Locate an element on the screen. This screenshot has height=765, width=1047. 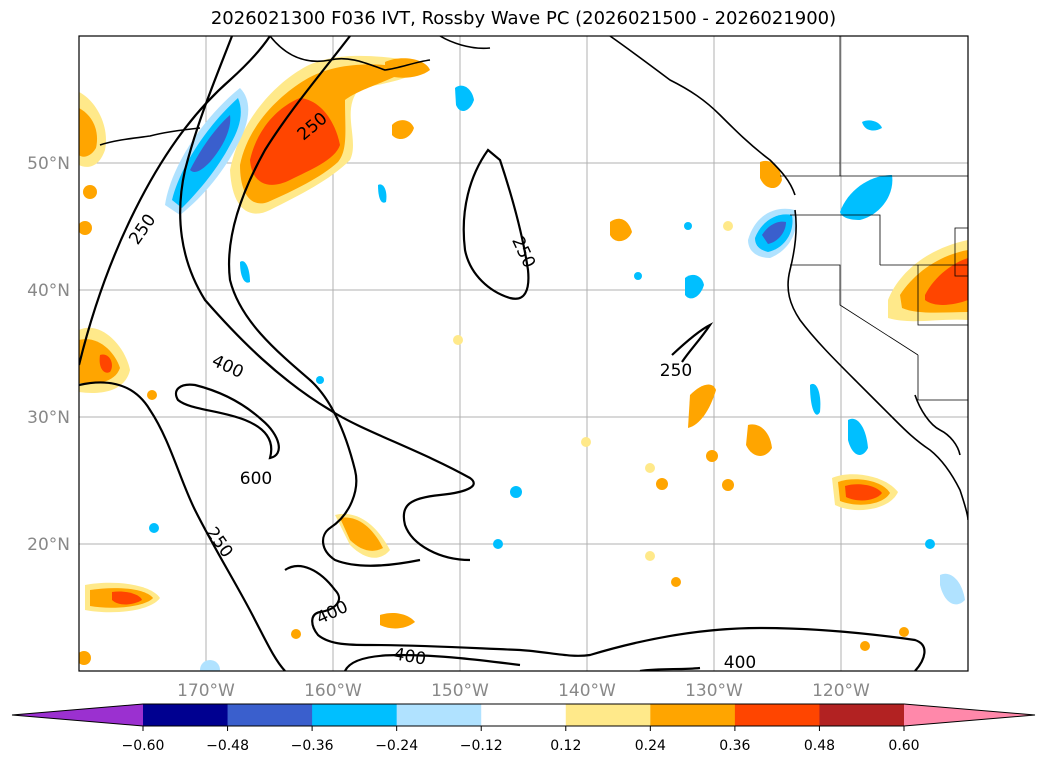
contour-400-inner is located at coordinates (324, 301).